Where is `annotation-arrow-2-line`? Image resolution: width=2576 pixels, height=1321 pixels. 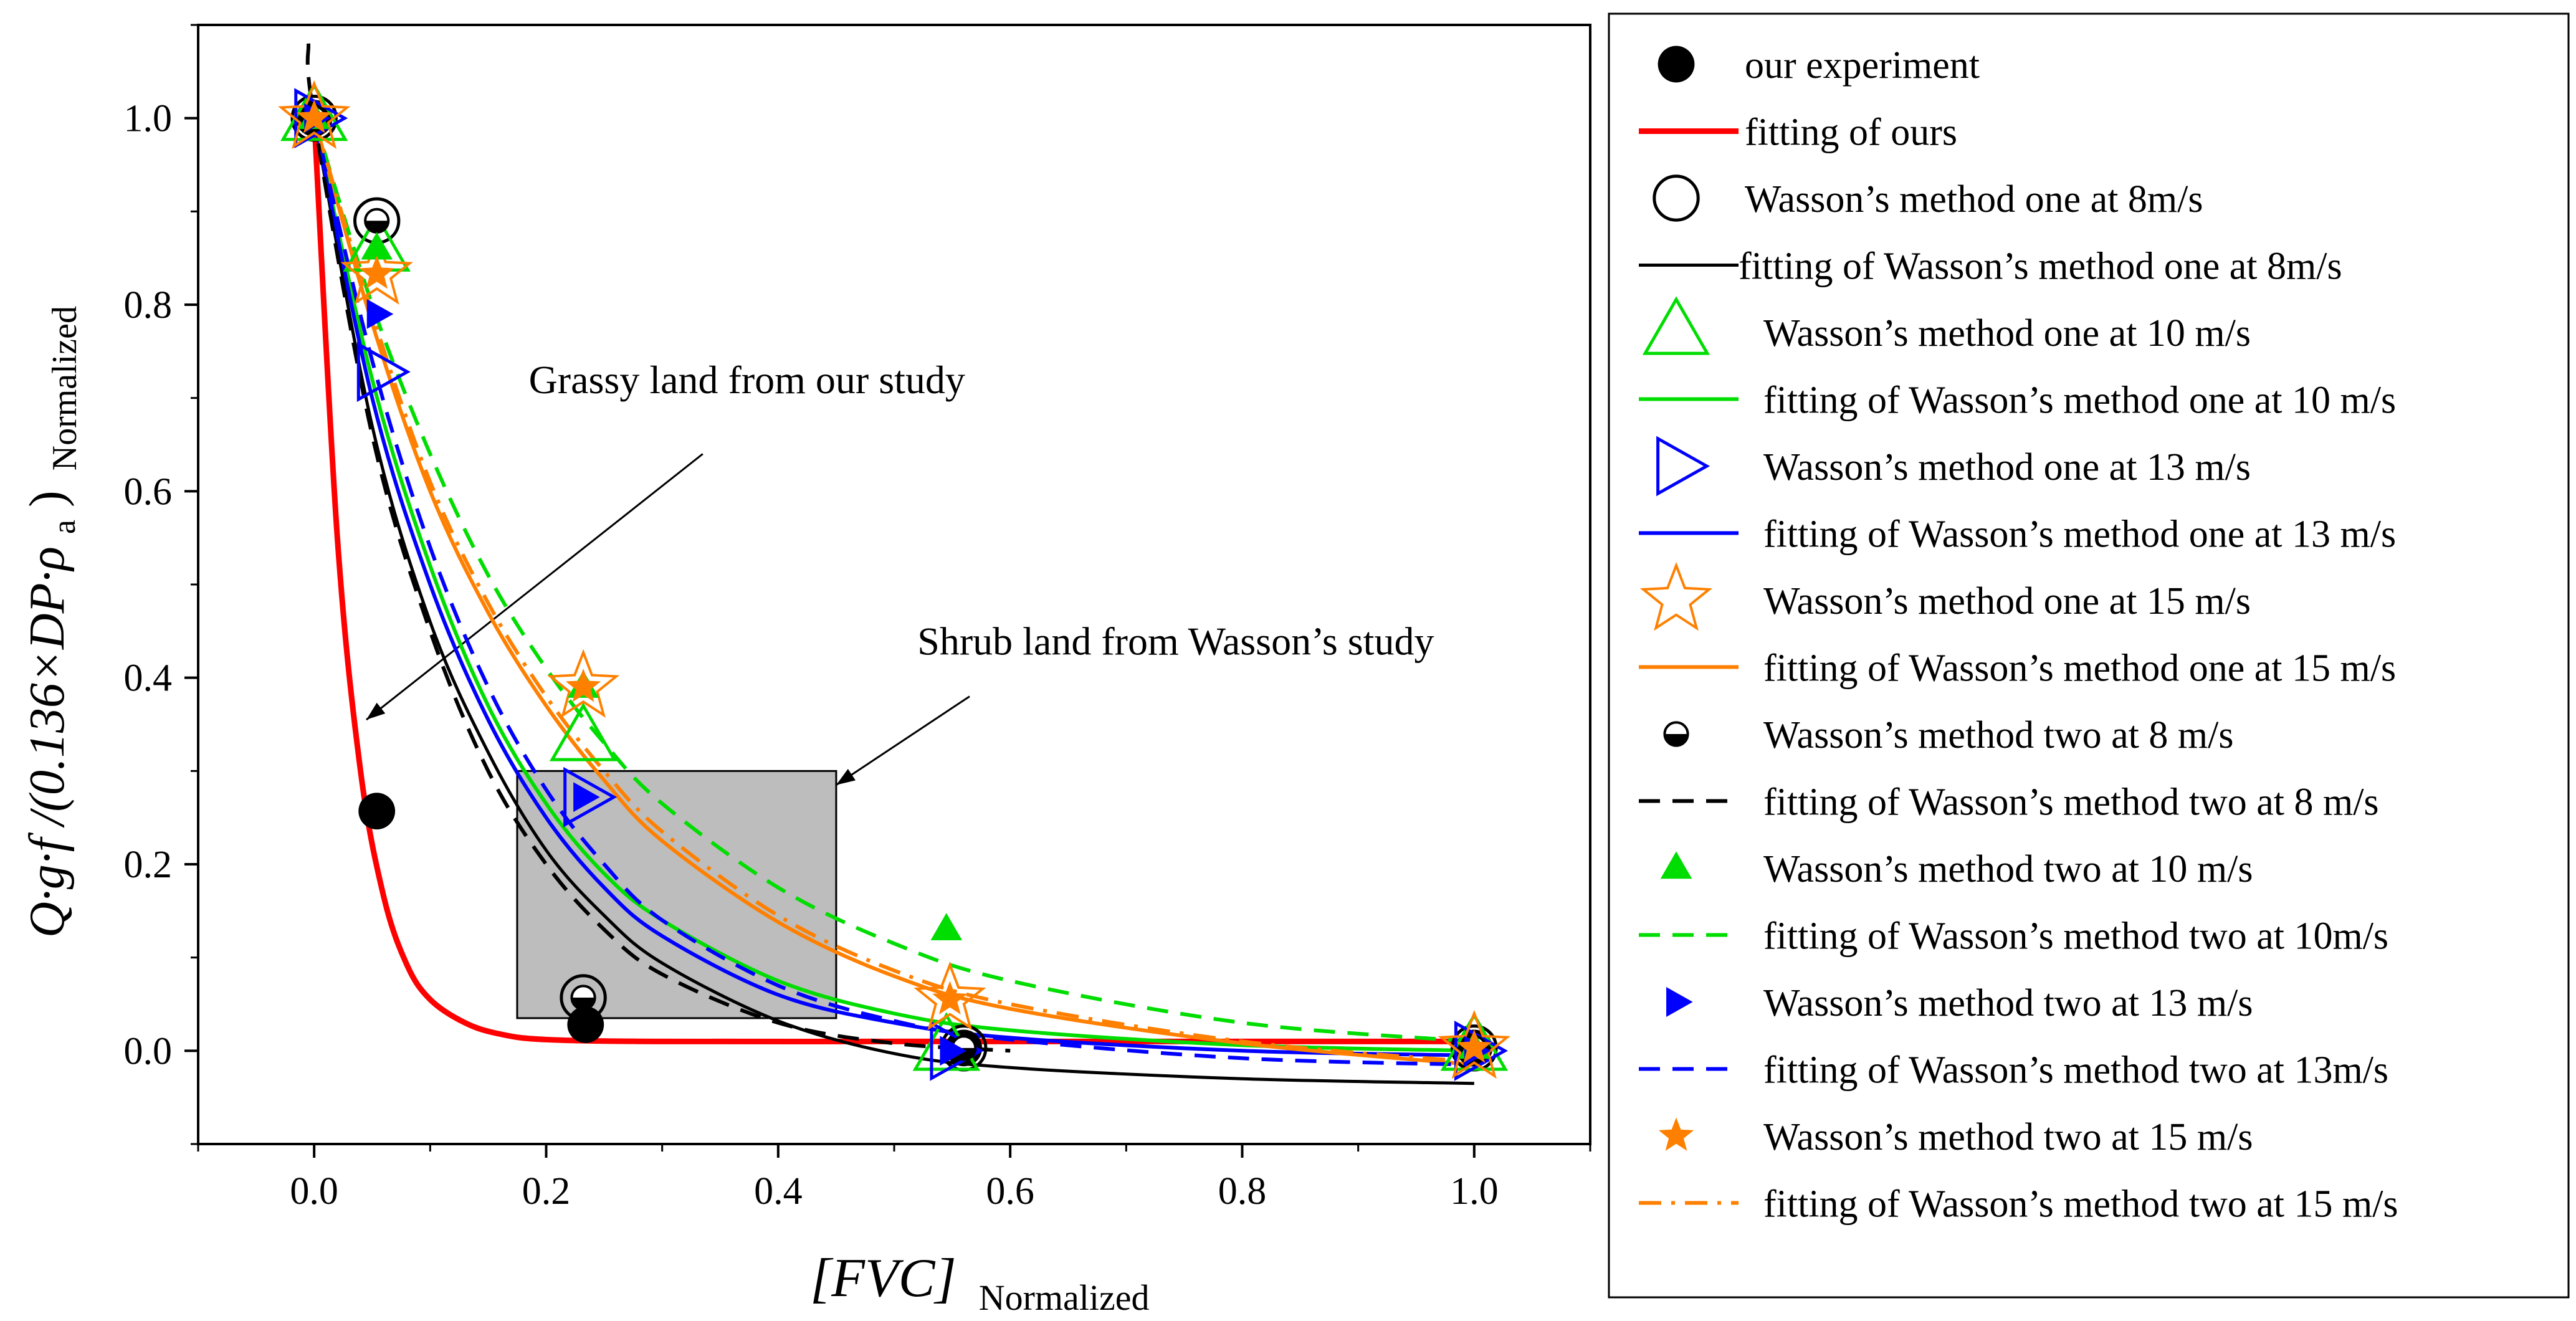
annotation-arrow-2-line is located at coordinates (903, 740).